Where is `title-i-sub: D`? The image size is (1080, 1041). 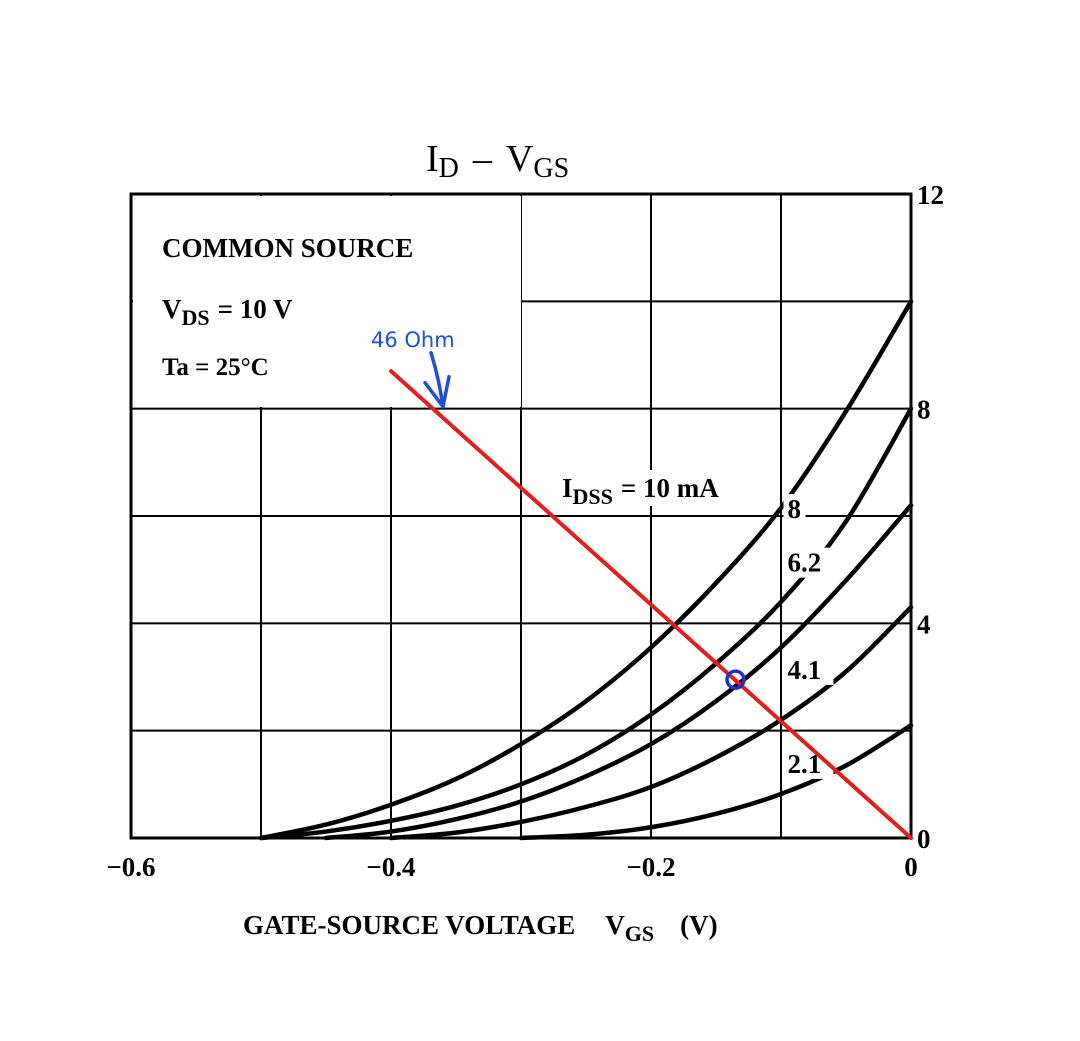
title-i-sub: D is located at coordinates (449, 168).